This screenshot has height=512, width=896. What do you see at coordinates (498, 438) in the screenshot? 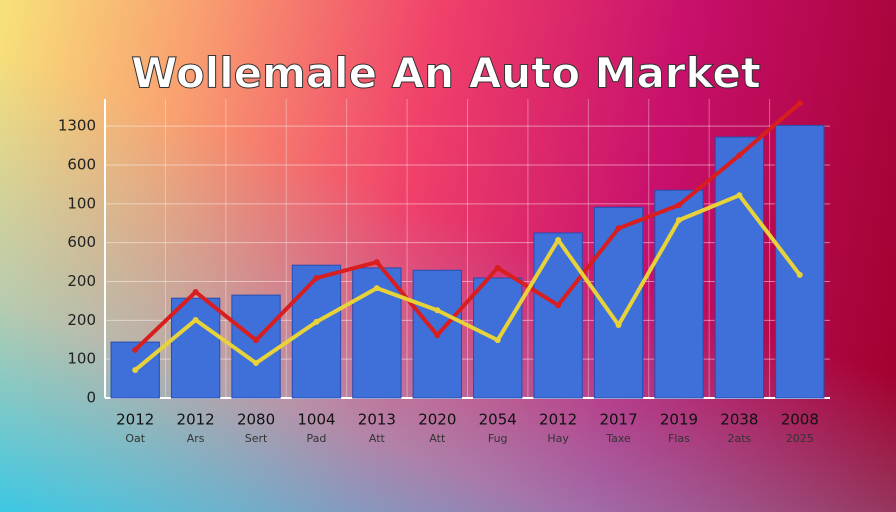
I see `x-sub-label: Fug` at bounding box center [498, 438].